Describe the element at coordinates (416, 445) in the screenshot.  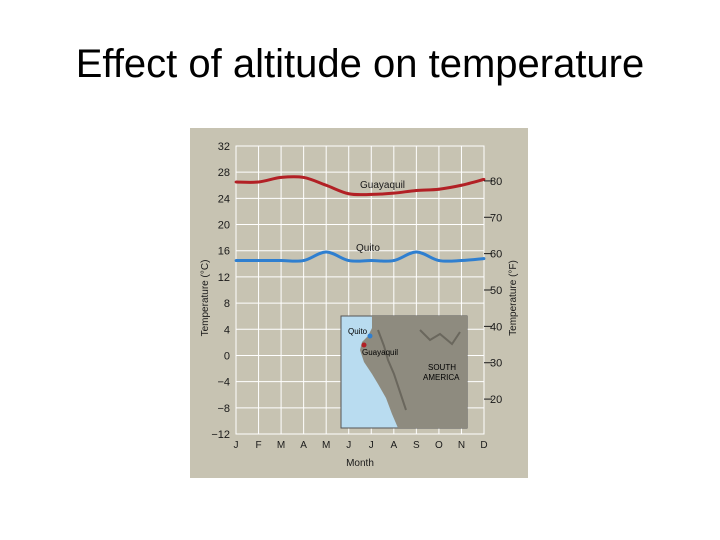
I see `x-tick-label: S` at that location.